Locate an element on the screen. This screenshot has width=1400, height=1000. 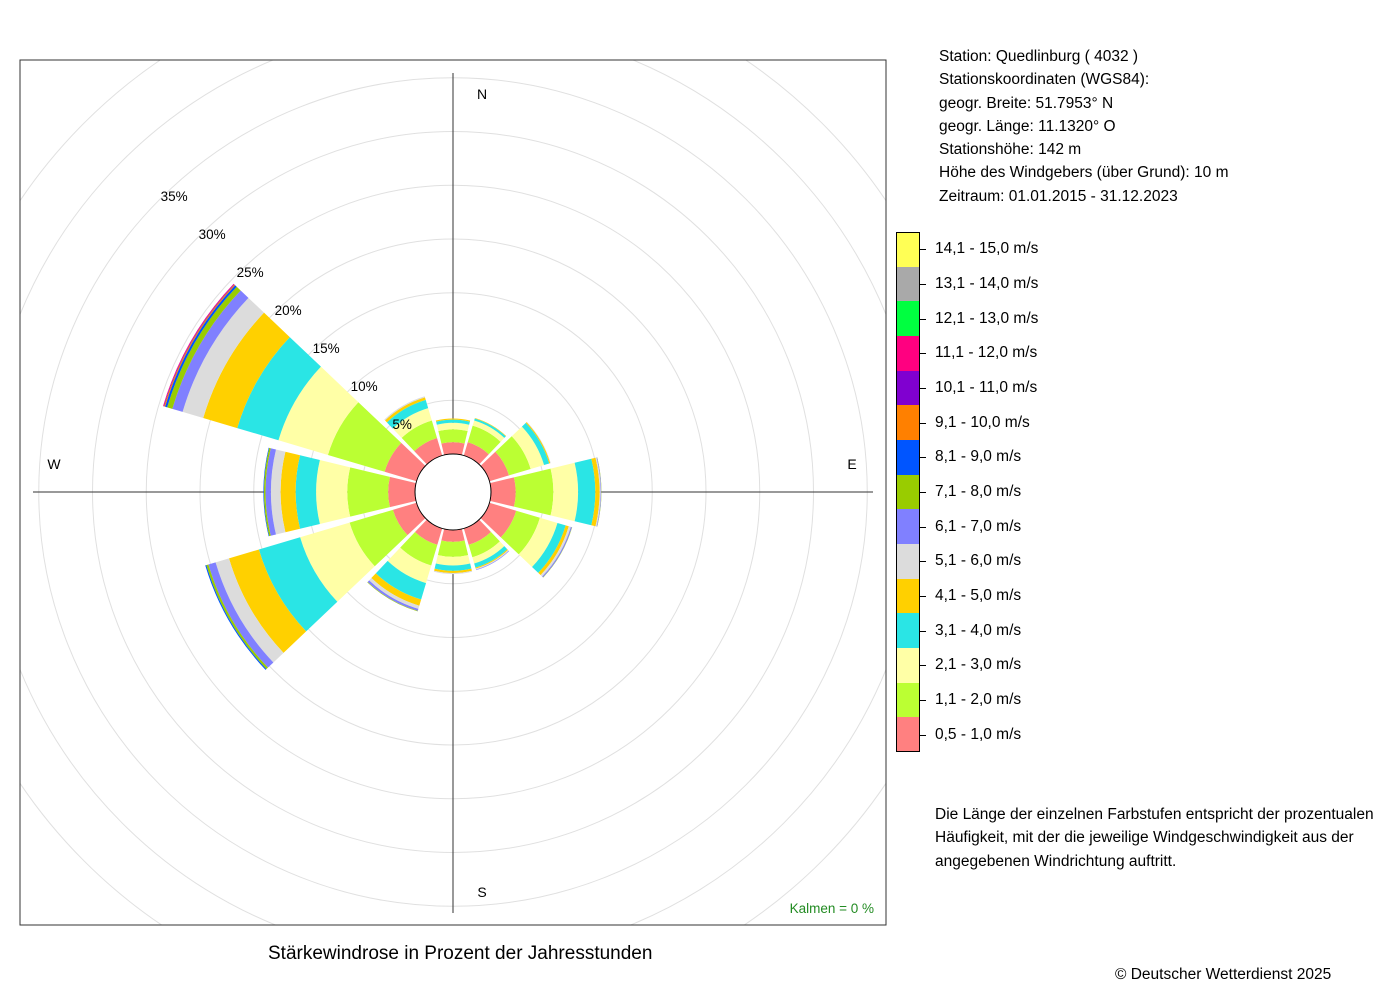
legend-label: 6,1 - 7,0 m/s is located at coordinates (978, 526).